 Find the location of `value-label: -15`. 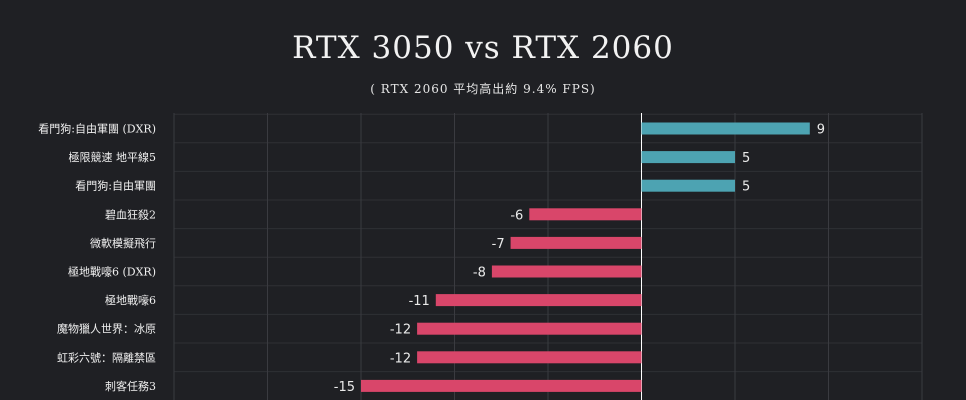

value-label: -15 is located at coordinates (344, 387).